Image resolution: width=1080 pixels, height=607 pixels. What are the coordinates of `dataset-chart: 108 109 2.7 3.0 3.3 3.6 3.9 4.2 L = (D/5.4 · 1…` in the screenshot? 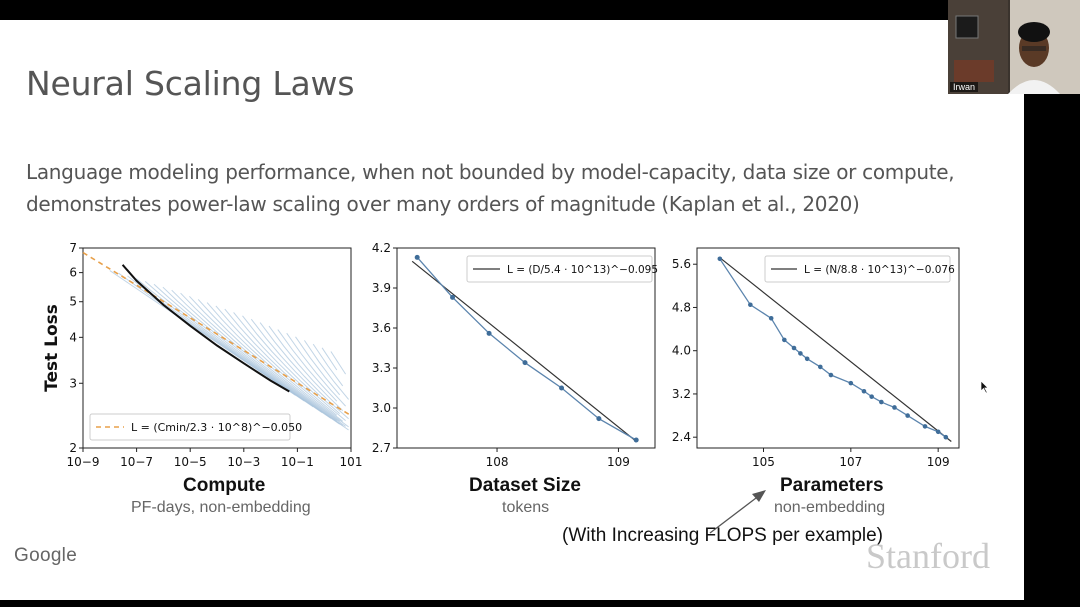 It's located at (515, 355).